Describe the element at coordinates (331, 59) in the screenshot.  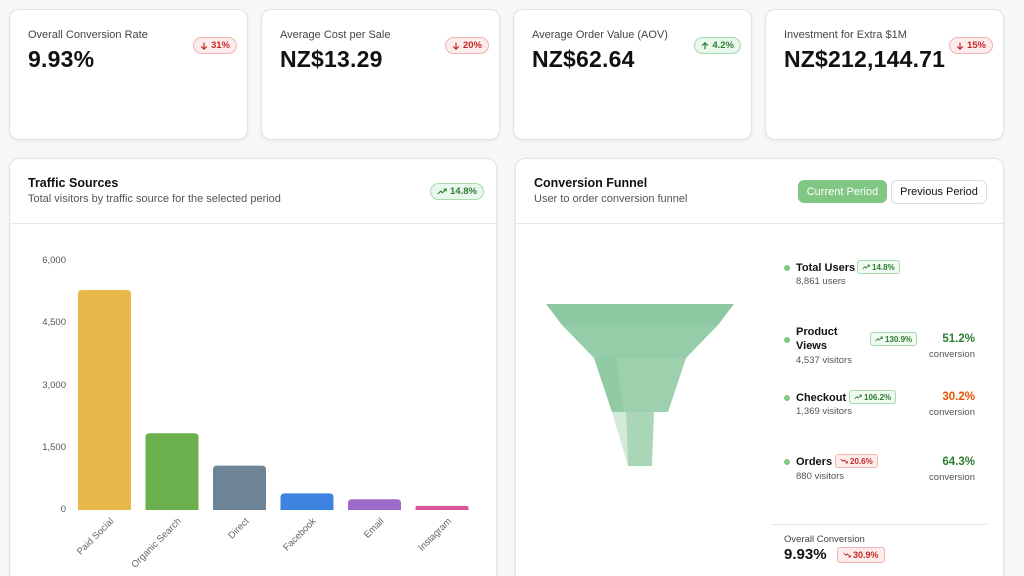
I see `kpi-value: NZ$13.29` at that location.